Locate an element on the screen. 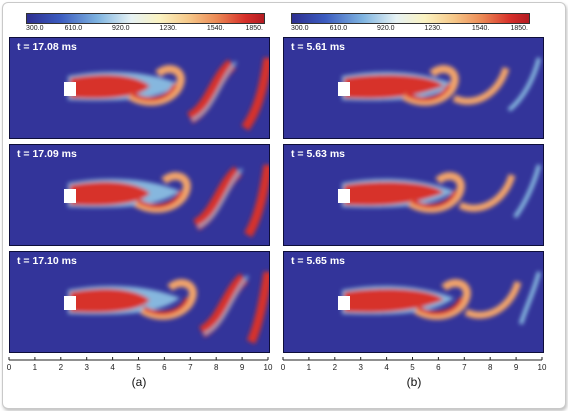 The height and width of the screenshot is (411, 568). time-label: t = 5.63 ms is located at coordinates (318, 154).